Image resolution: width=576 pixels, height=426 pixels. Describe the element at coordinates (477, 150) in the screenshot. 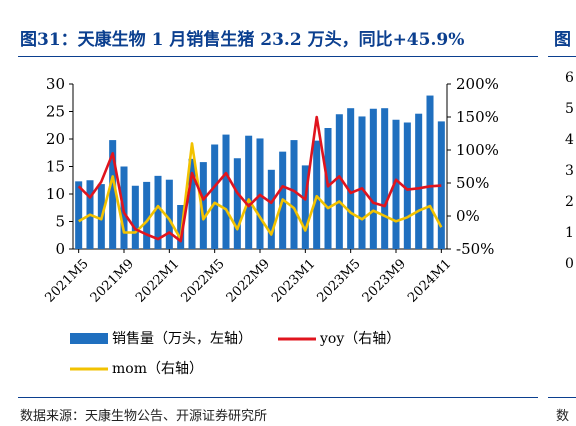

I see `right-axis-tick-label: 100%` at that location.